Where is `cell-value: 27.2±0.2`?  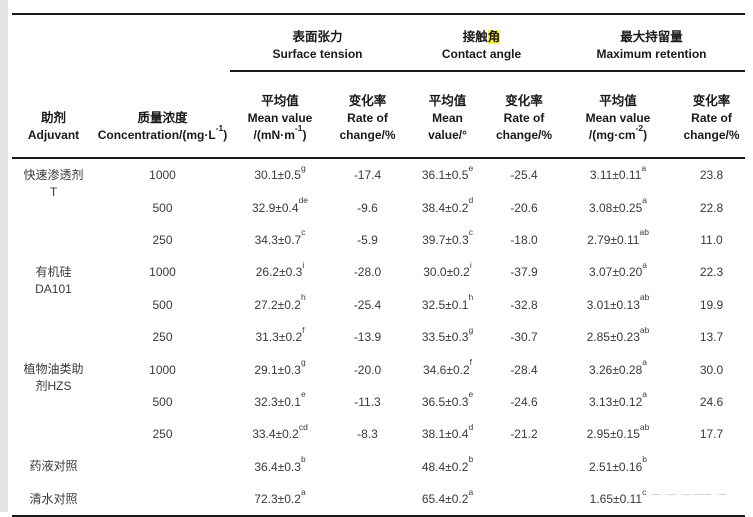
cell-value: 27.2±0.2 is located at coordinates (277, 304).